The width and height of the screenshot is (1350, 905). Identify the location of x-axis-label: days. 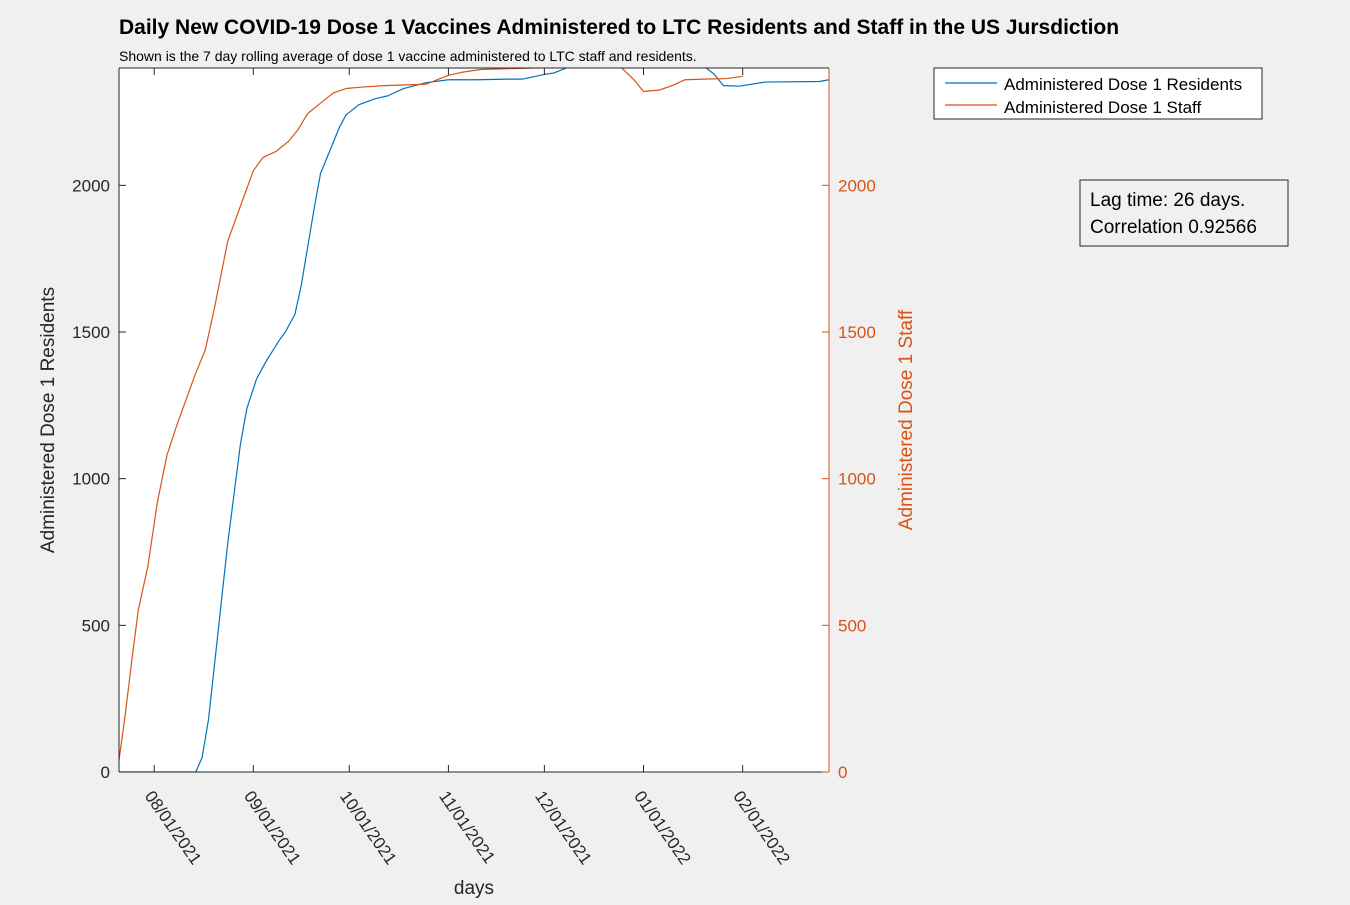
(474, 888).